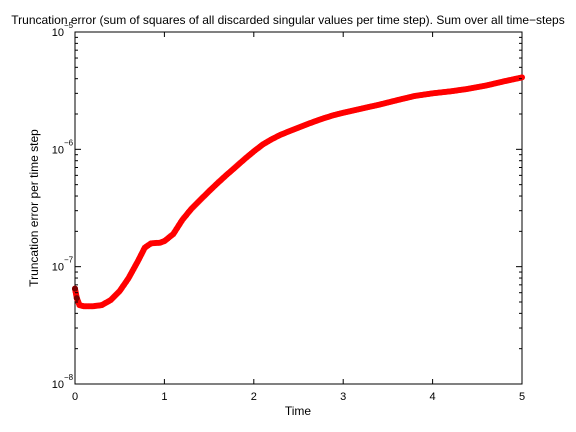  What do you see at coordinates (69, 260) in the screenshot?
I see `y-tick-exponent: −7` at bounding box center [69, 260].